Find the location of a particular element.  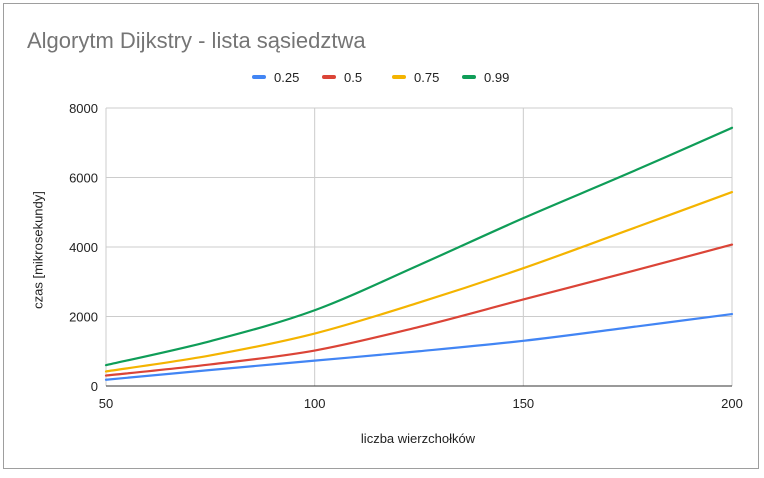

legend-label: 0.99 is located at coordinates (497, 77).